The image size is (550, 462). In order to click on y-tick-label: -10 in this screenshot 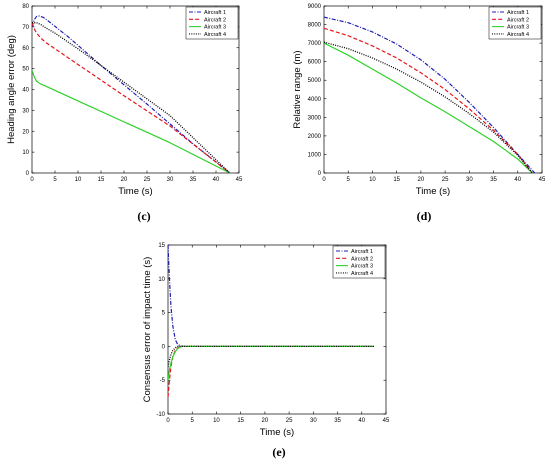, I will do `click(160, 415)`.